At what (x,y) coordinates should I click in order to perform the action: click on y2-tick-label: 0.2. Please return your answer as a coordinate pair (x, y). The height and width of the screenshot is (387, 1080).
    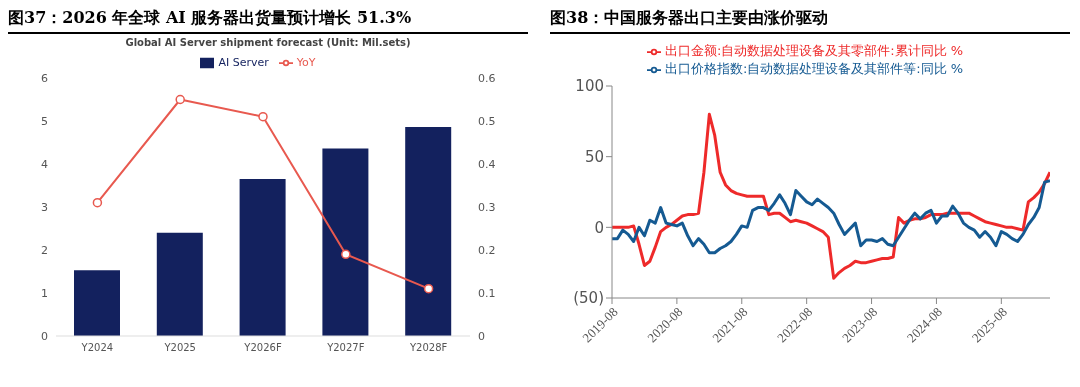
    Looking at the image, I should click on (487, 250).